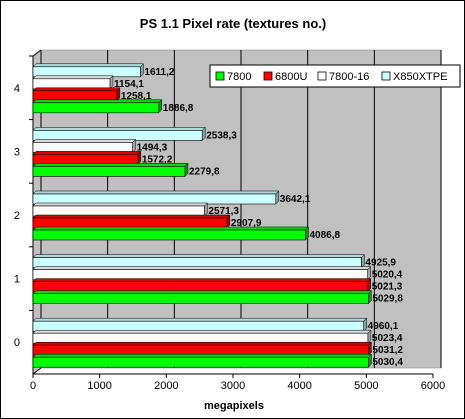  What do you see at coordinates (387, 350) in the screenshot?
I see `data-label: 5031,2` at bounding box center [387, 350].